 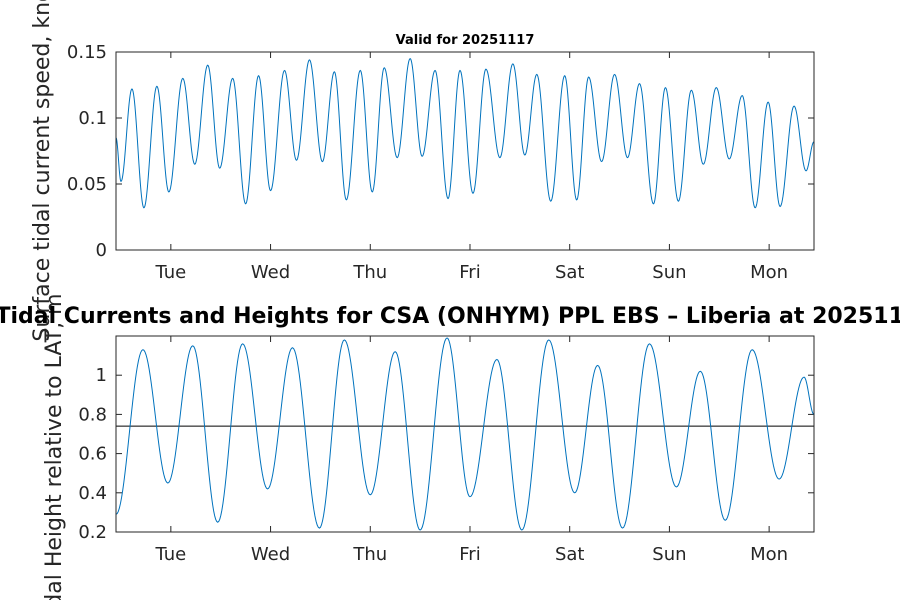 I want to click on y-tick-label: 0.6, so click(x=92, y=454).